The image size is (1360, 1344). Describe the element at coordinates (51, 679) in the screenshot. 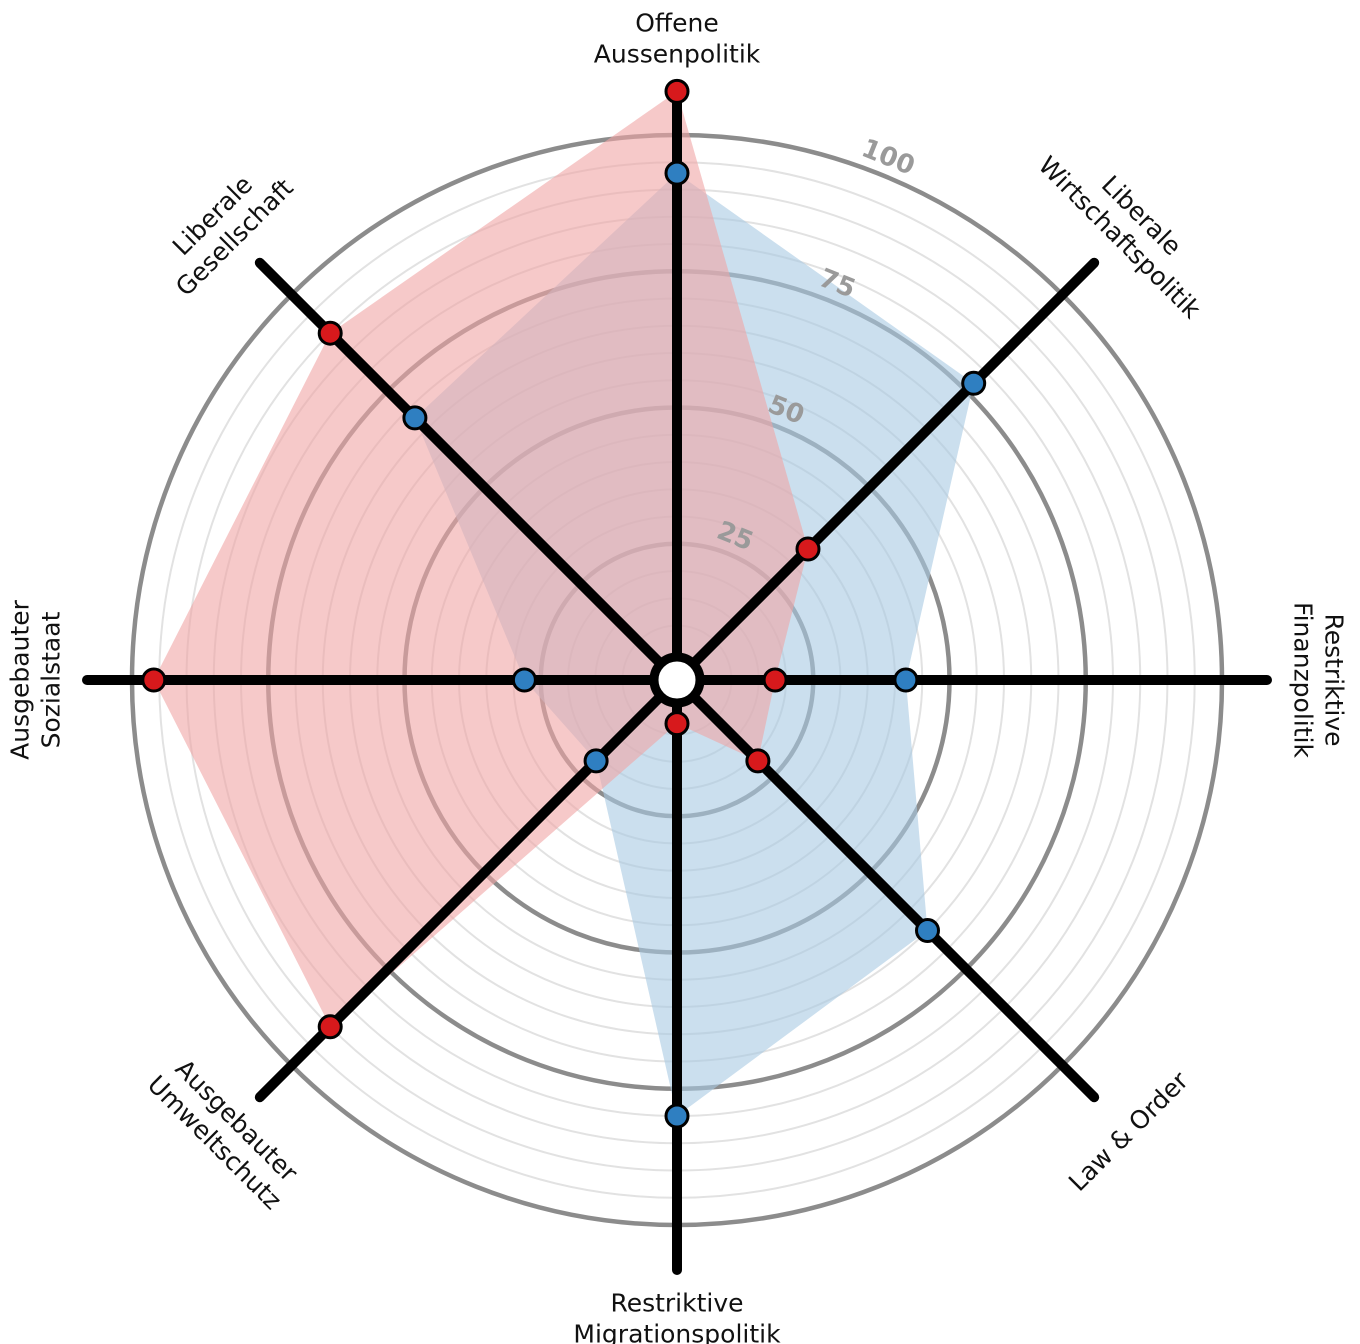

I see `axis-label-line: Sozialstaat` at that location.